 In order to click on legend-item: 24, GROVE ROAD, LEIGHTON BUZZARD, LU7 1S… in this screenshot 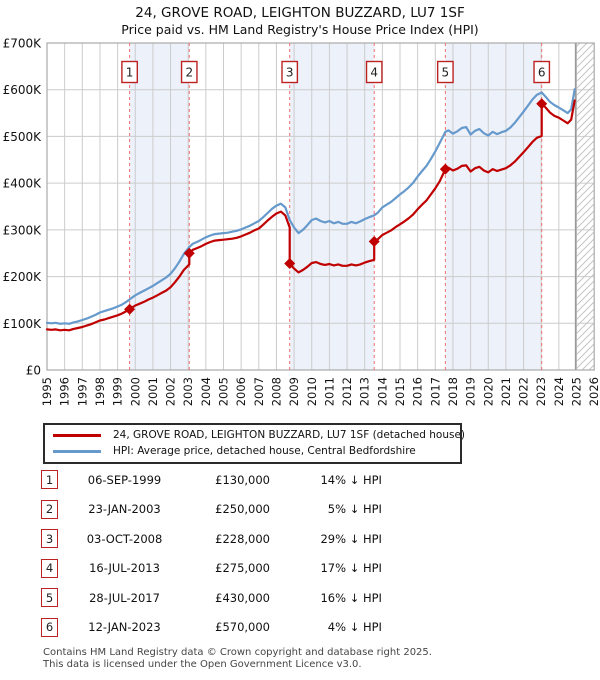, I will do `click(255, 435)`.